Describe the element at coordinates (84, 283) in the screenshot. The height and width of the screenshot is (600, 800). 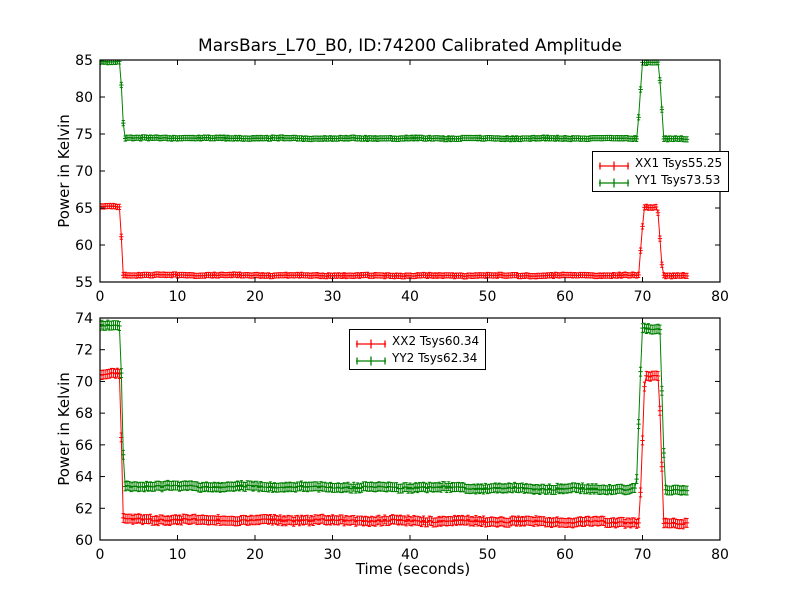
I see `svg-text: 55` at that location.